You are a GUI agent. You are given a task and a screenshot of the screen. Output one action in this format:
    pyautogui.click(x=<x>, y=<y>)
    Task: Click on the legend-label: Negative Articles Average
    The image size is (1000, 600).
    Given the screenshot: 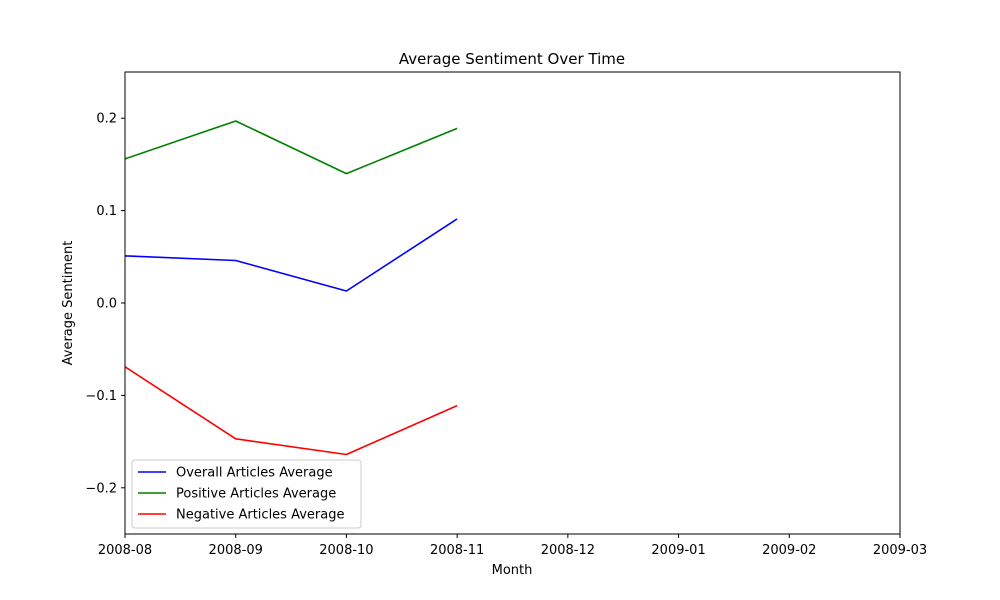 What is the action you would take?
    pyautogui.click(x=260, y=515)
    